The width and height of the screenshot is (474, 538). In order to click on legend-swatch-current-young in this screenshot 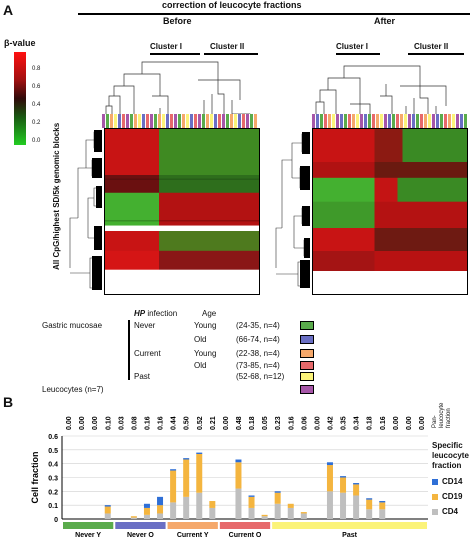, I will do `click(307, 353)`.